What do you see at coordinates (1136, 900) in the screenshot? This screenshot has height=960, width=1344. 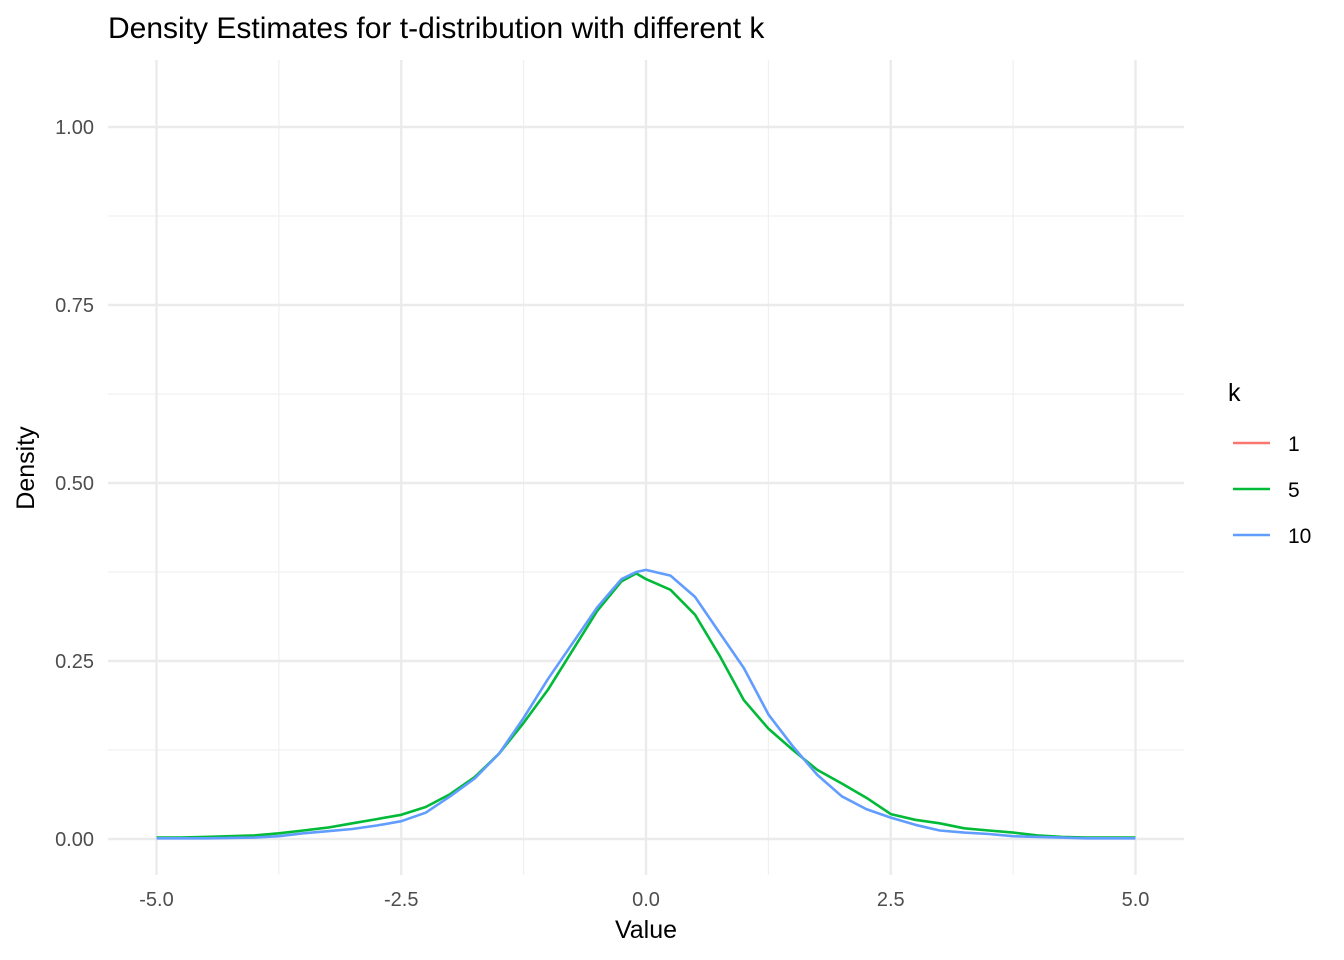 I see `x-tick-label: 5.0` at bounding box center [1136, 900].